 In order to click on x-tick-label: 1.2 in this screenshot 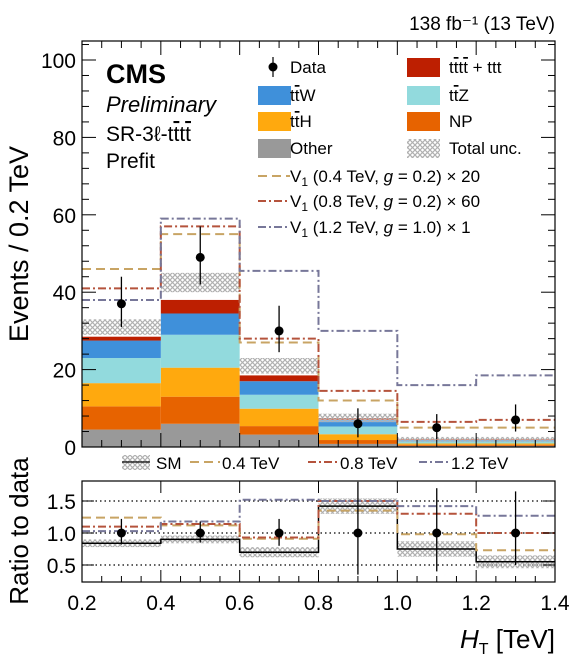, I will do `click(476, 603)`.